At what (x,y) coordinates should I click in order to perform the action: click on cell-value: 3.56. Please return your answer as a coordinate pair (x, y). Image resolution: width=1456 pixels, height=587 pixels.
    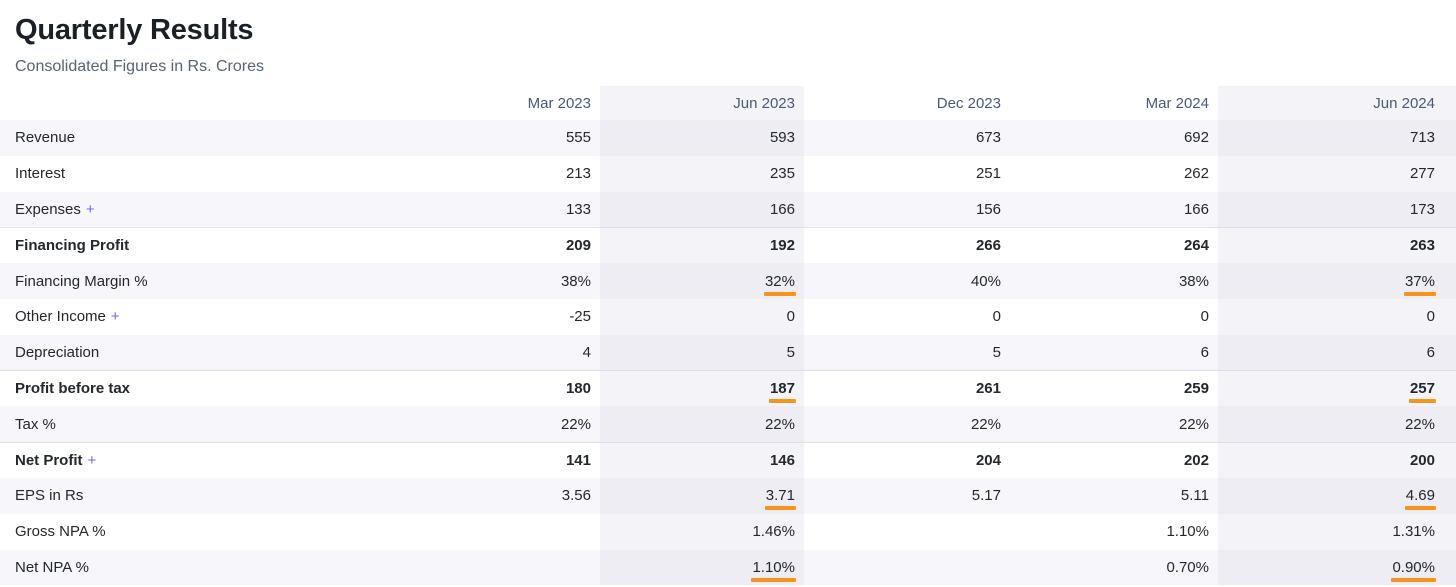
    Looking at the image, I should click on (576, 496).